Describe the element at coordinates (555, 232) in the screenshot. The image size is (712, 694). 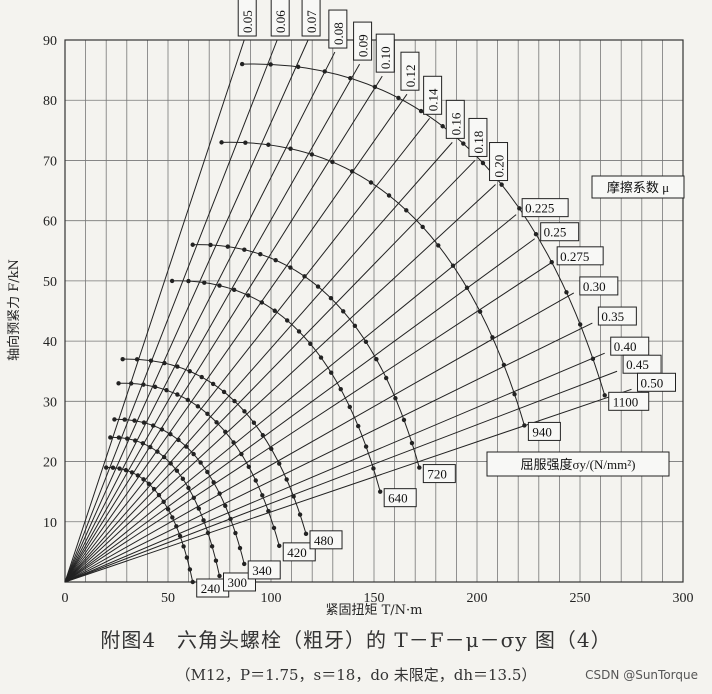
I see `friction-label-text: 0.25` at that location.